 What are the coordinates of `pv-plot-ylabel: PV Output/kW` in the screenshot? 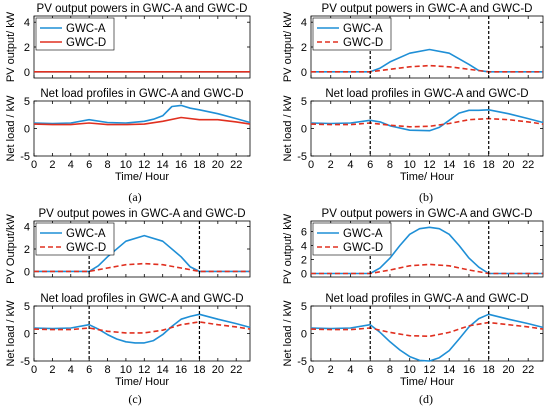 It's located at (11, 249).